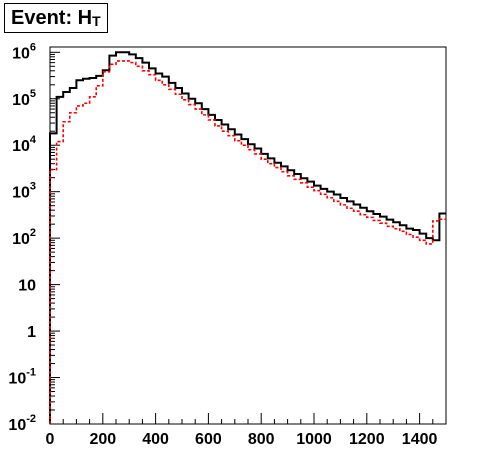 Image resolution: width=496 pixels, height=472 pixels. Describe the element at coordinates (52, 17) in the screenshot. I see `chart-title-text: Event: H` at that location.